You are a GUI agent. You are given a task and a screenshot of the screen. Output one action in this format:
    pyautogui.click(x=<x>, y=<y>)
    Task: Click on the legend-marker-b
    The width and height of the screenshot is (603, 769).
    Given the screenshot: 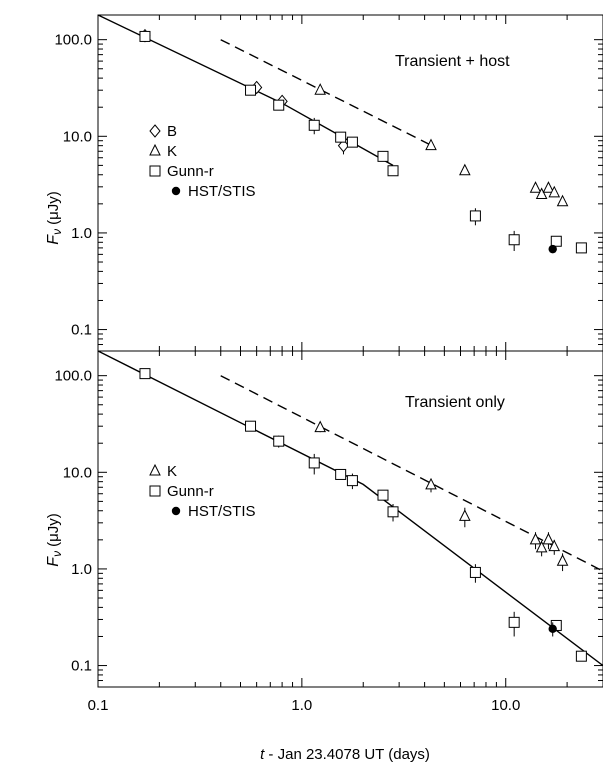 What is the action you would take?
    pyautogui.click(x=155, y=131)
    